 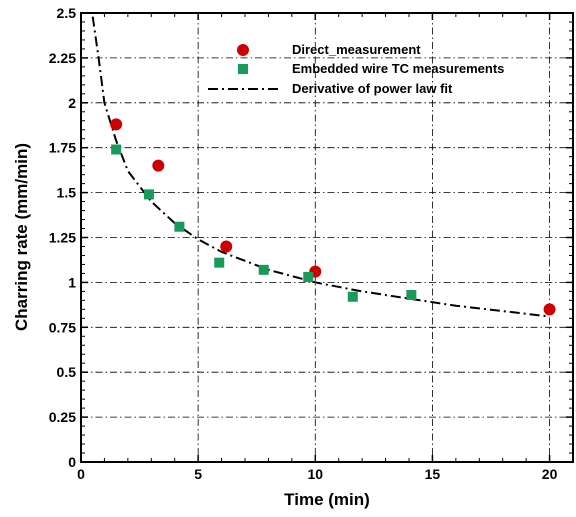 I want to click on x-tick-label: 20, so click(x=550, y=474).